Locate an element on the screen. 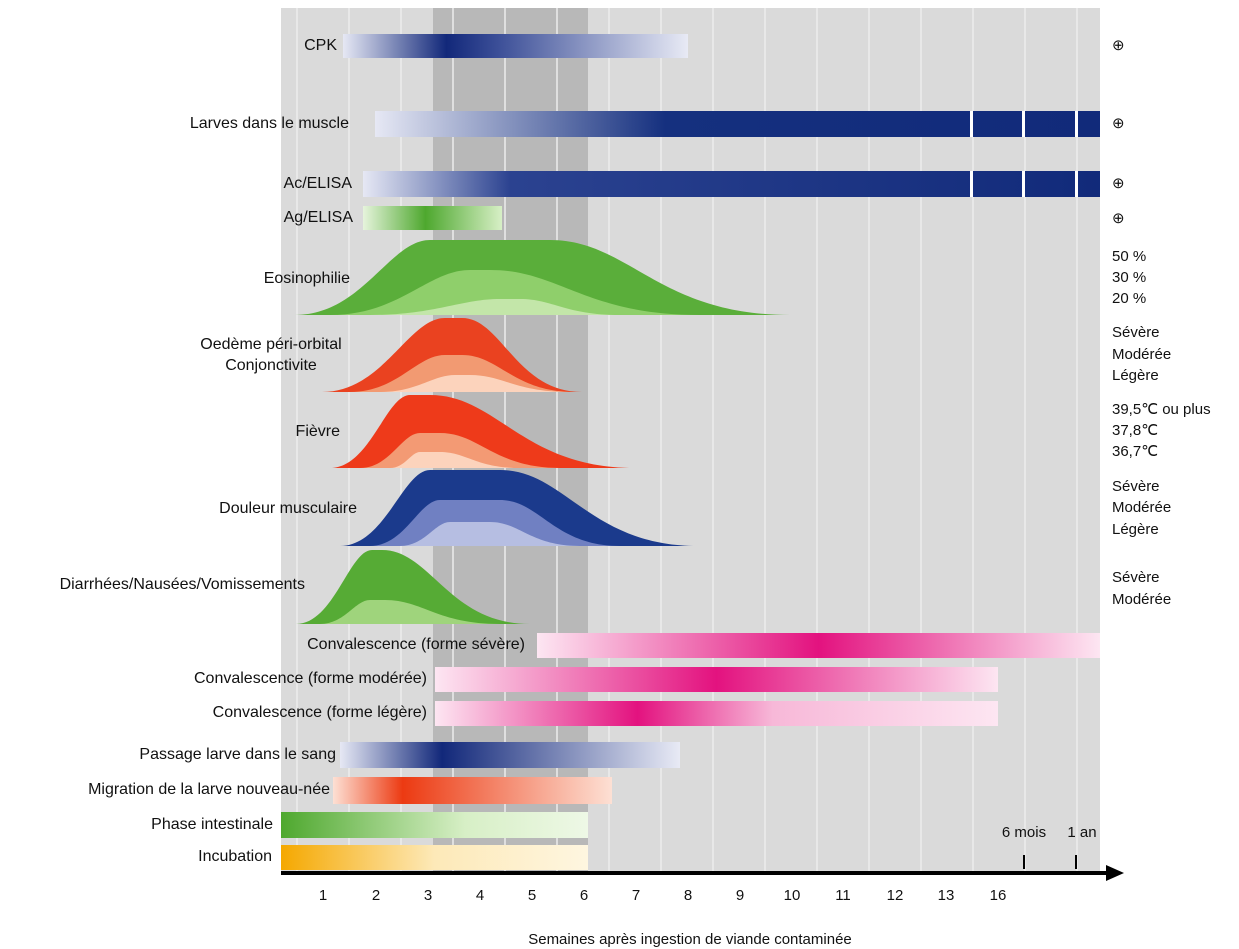 This screenshot has height=949, width=1239. x-tick-label: 13 is located at coordinates (946, 895).